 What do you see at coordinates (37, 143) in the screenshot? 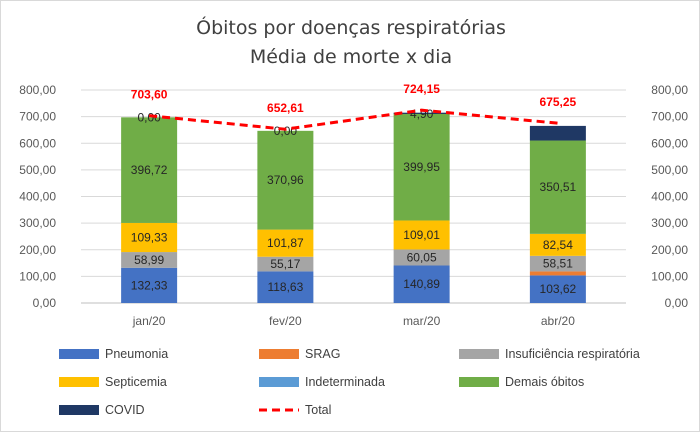
I see `y-tick-label-left: 600,00` at bounding box center [37, 143].